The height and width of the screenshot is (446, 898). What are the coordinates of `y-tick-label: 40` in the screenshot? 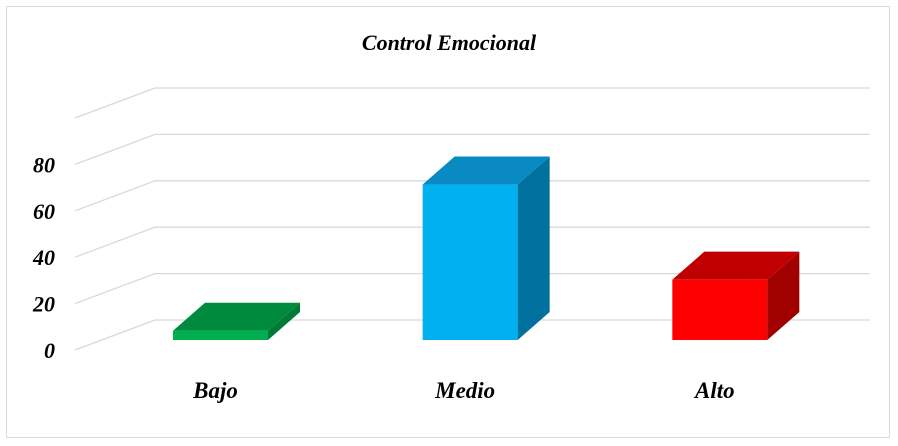 It's located at (43, 257).